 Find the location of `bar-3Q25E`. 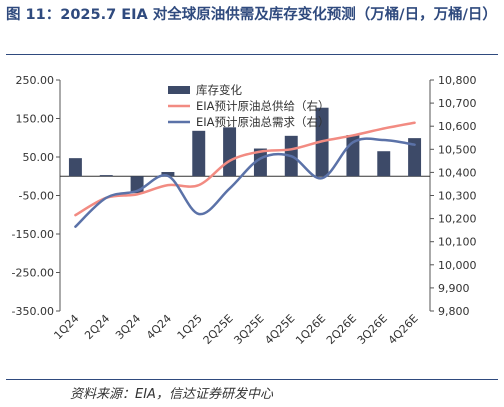

bar-3Q25E is located at coordinates (260, 162).